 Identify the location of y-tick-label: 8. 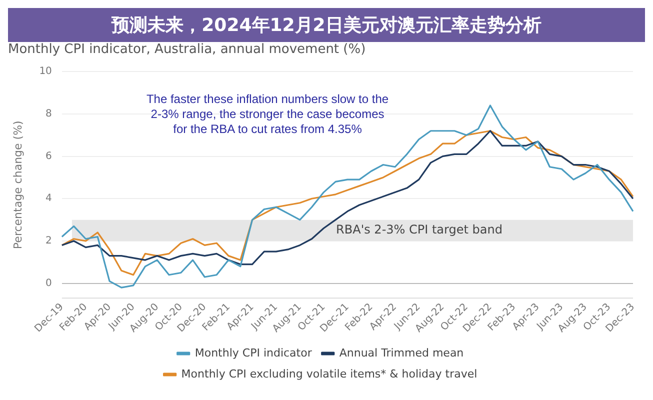
(49, 114).